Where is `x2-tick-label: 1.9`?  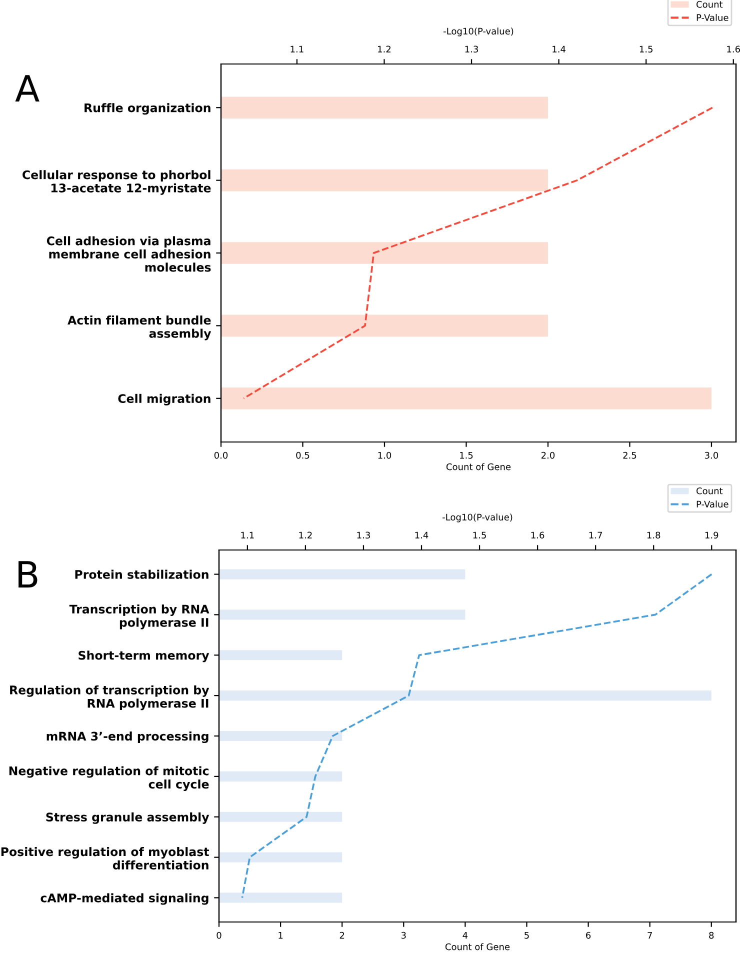
x2-tick-label: 1.9 is located at coordinates (711, 535).